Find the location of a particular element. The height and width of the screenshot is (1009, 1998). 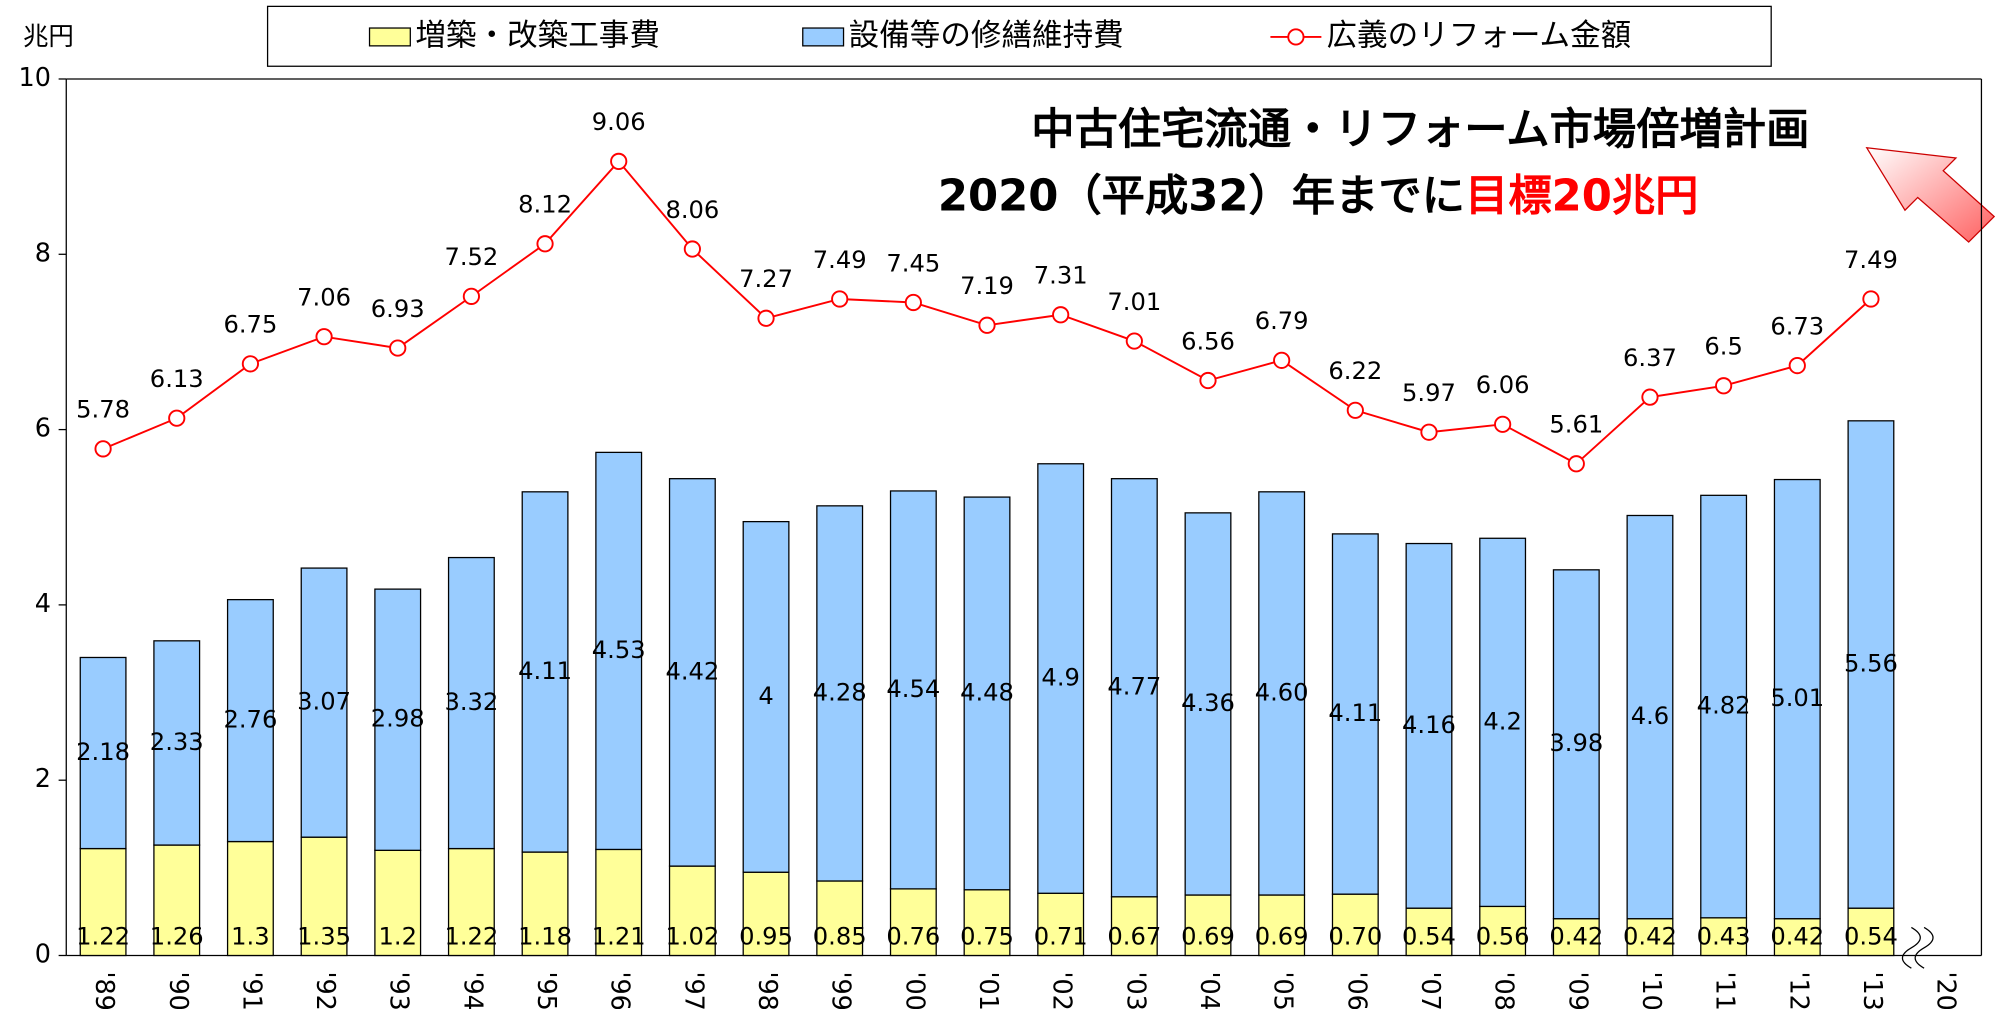

data-label: 4.48 is located at coordinates (987, 692).